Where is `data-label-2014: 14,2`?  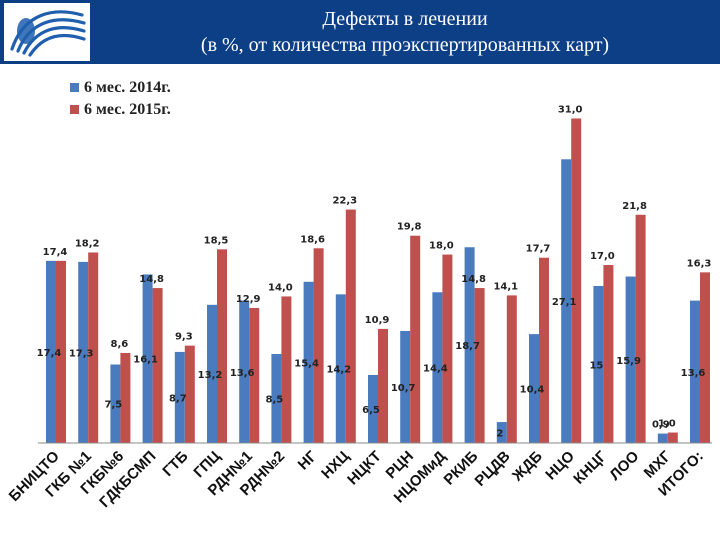
data-label-2014: 14,2 is located at coordinates (338, 370).